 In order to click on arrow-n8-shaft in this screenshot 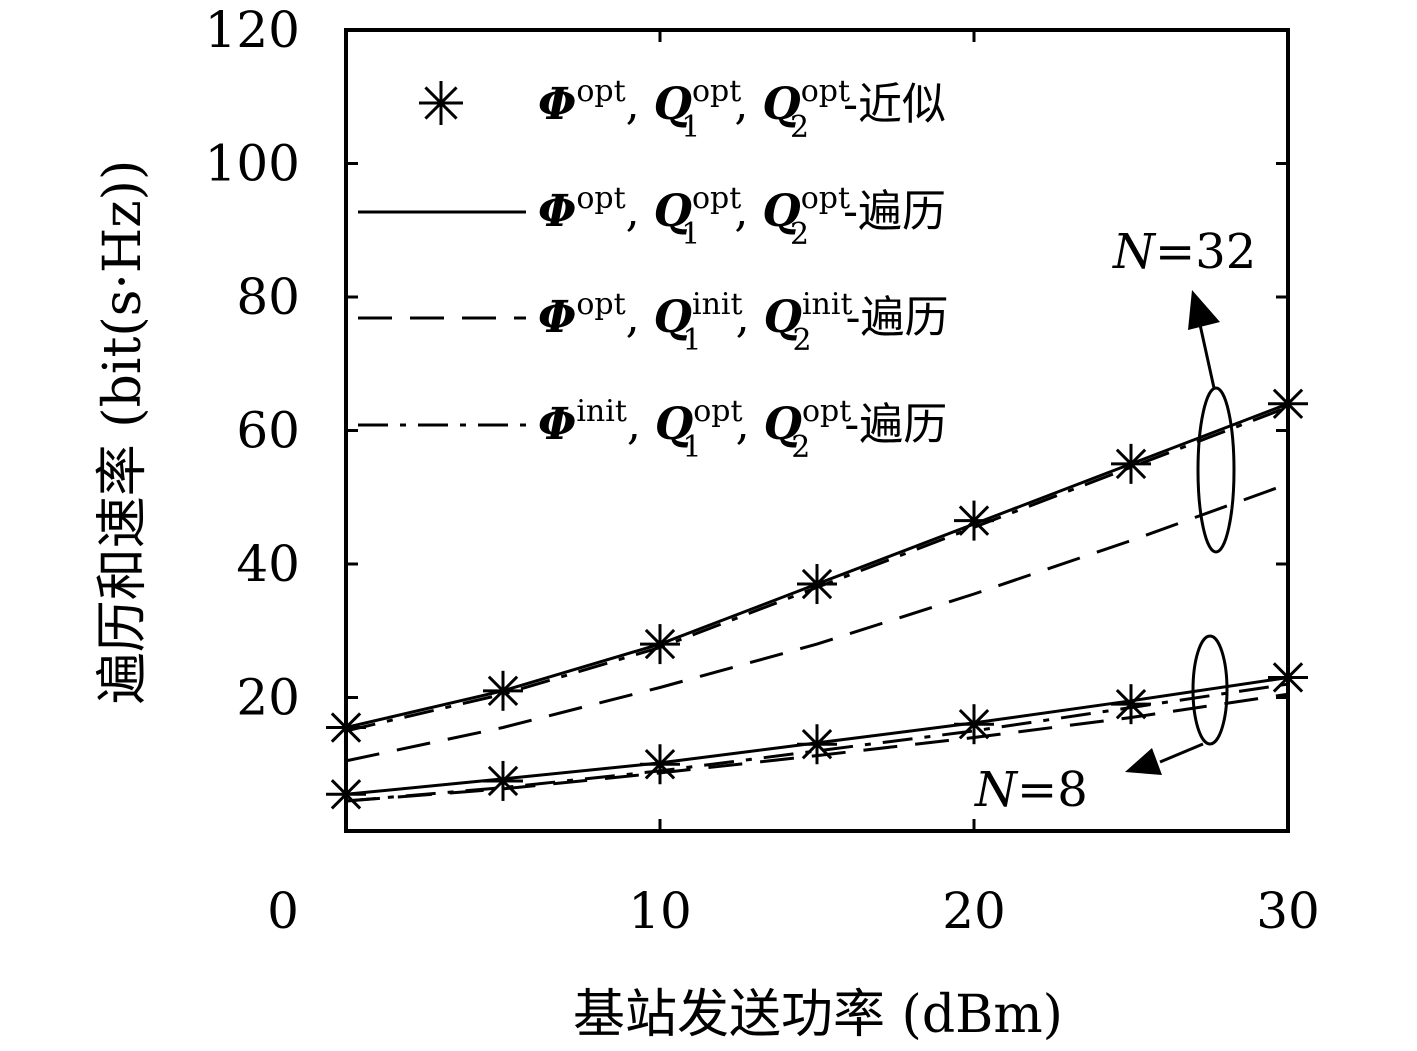, I will do `click(1181, 753)`.